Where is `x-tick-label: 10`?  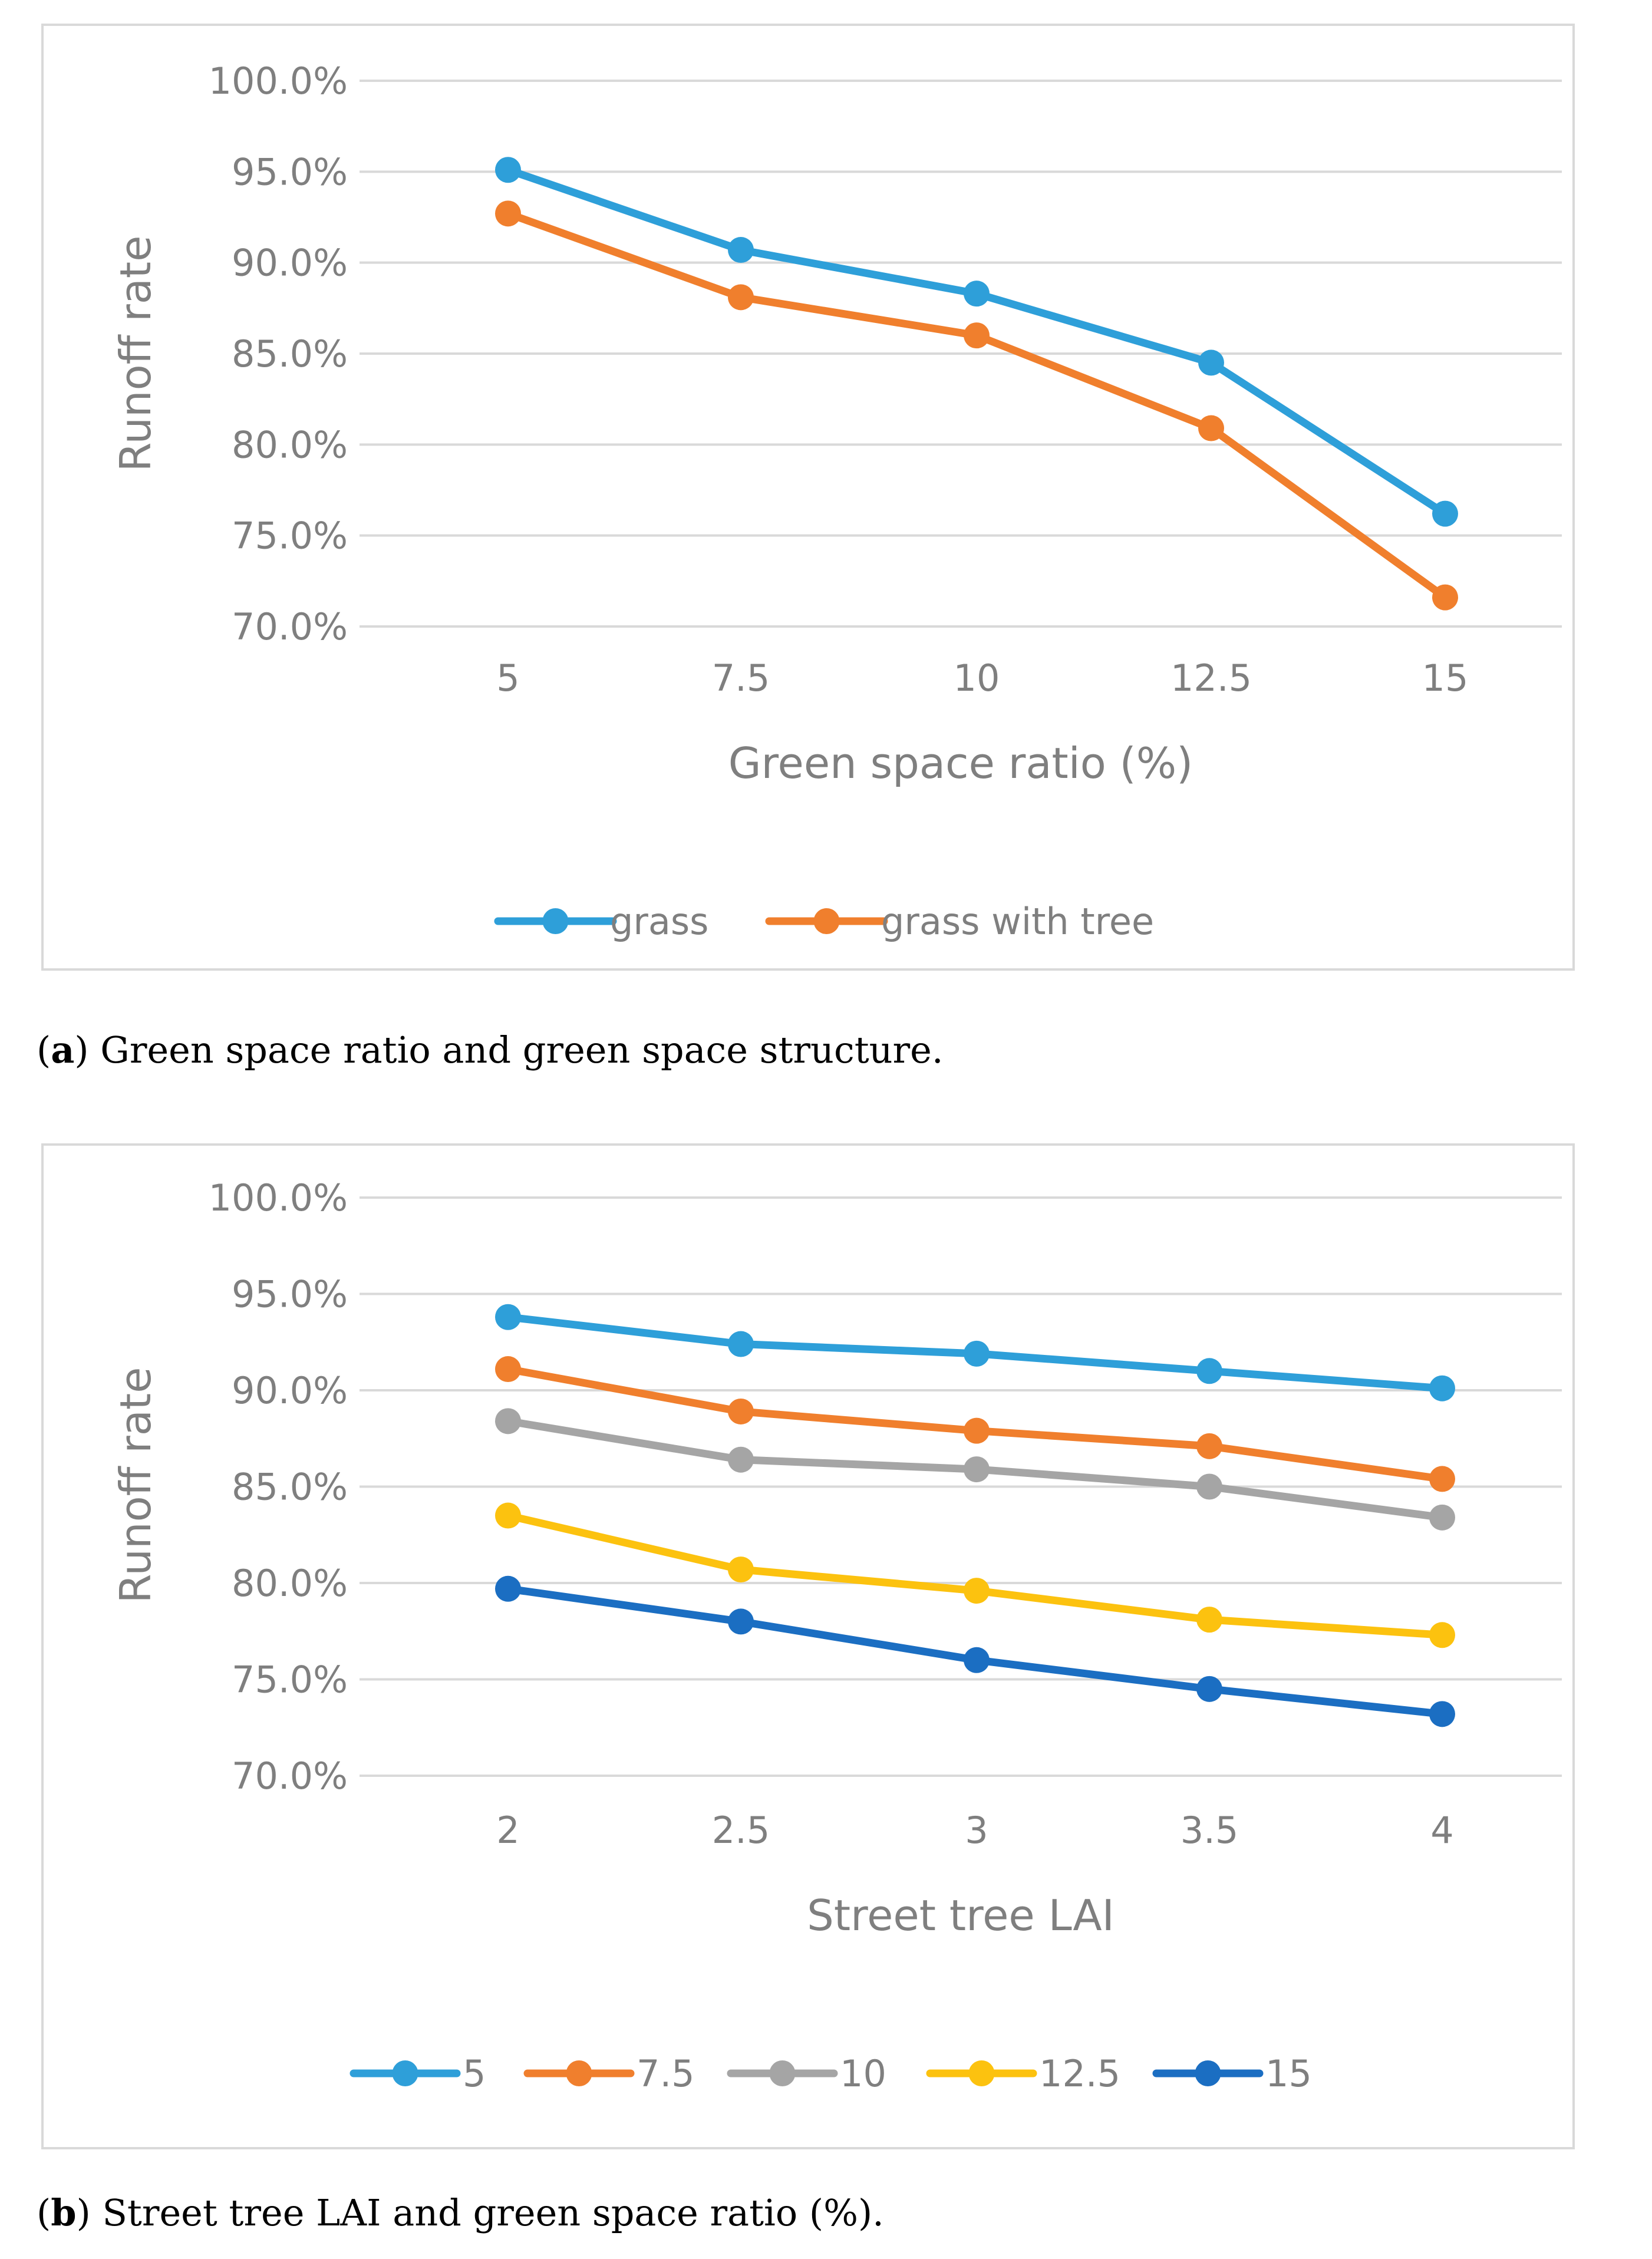
x-tick-label: 10 is located at coordinates (977, 678).